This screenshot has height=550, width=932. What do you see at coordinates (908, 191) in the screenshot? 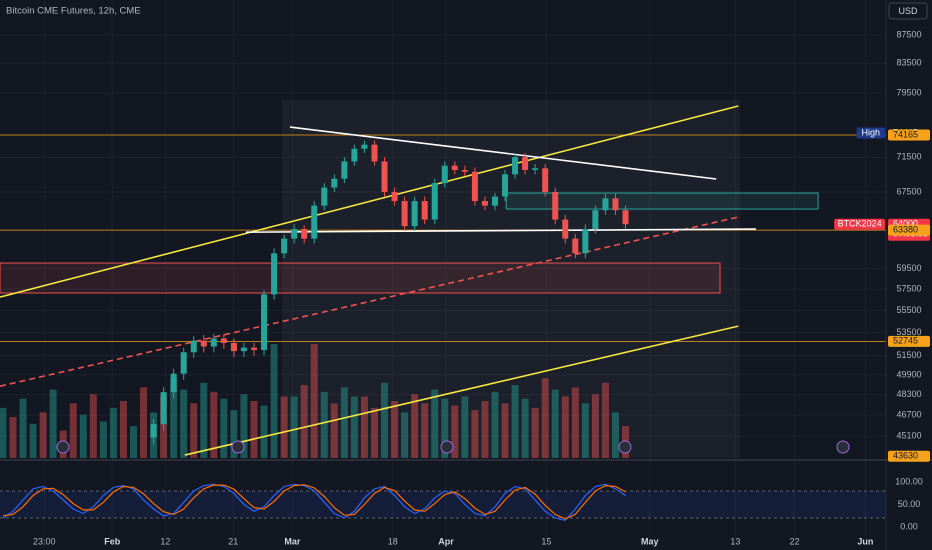
I see `y-tick-label: 67500` at bounding box center [908, 191].